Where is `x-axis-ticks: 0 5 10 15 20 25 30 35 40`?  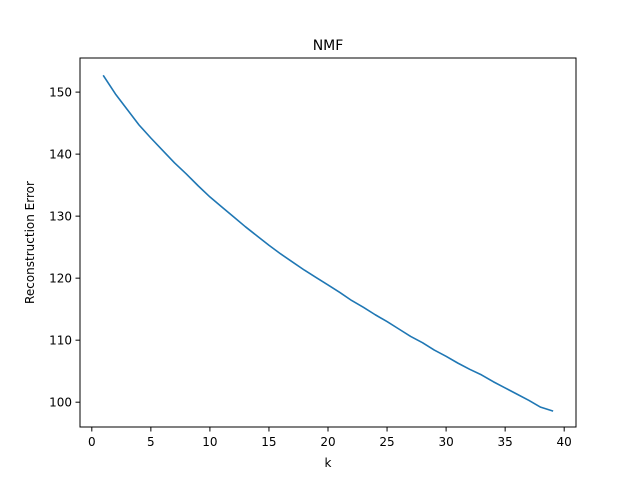
x-axis-ticks: 0 5 10 15 20 25 30 35 40 is located at coordinates (330, 438).